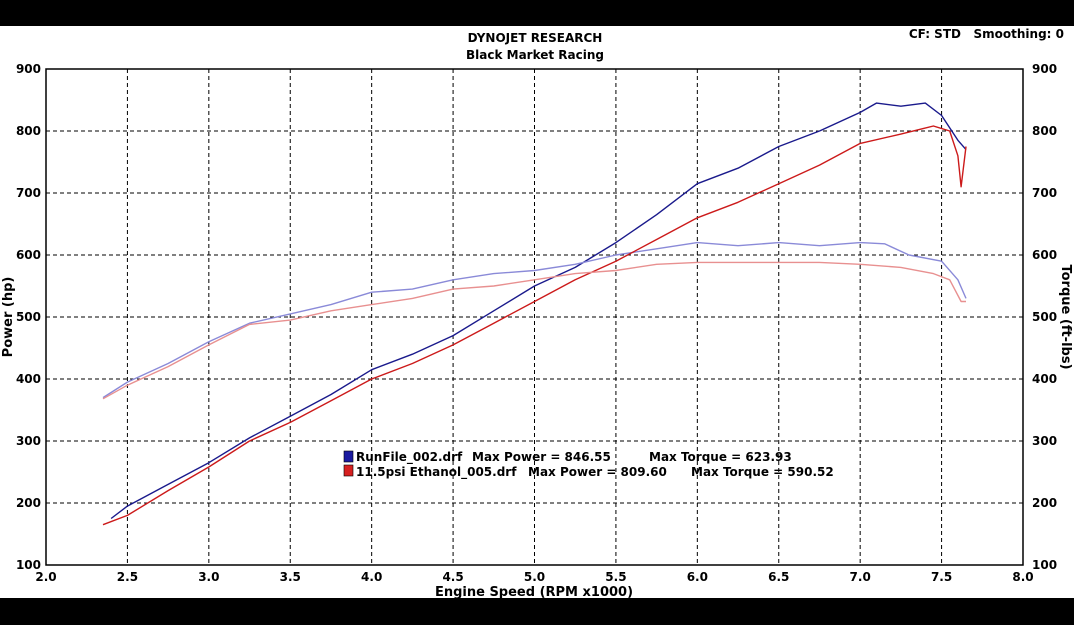 This screenshot has height=625, width=1074. Describe the element at coordinates (1044, 255) in the screenshot. I see `y-tick-label-right: 600` at that location.